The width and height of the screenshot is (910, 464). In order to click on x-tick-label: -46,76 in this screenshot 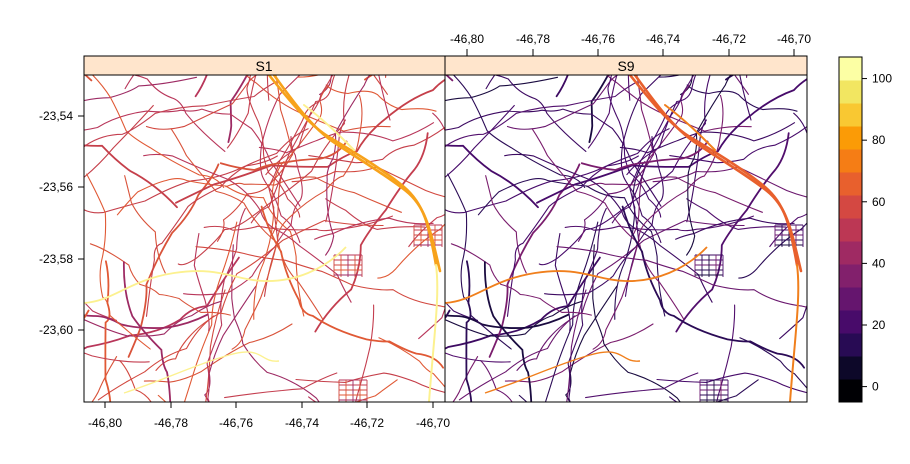, I will do `click(236, 423)`.